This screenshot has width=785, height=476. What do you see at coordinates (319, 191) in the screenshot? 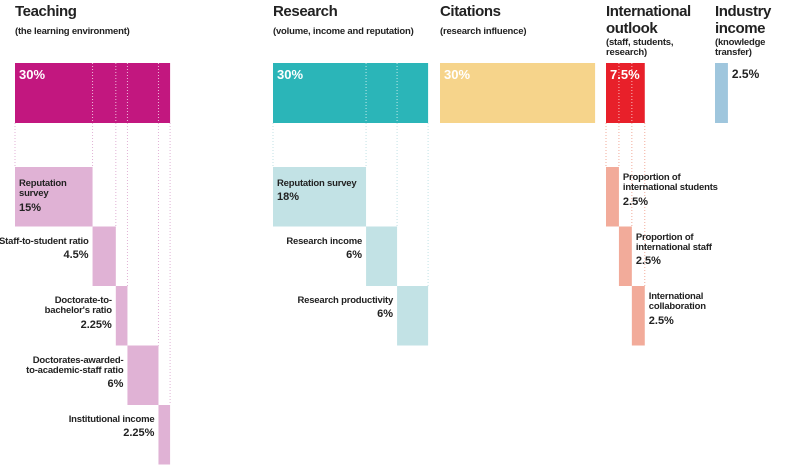
I see `component-label-group: Reputation survey 18%` at bounding box center [319, 191].